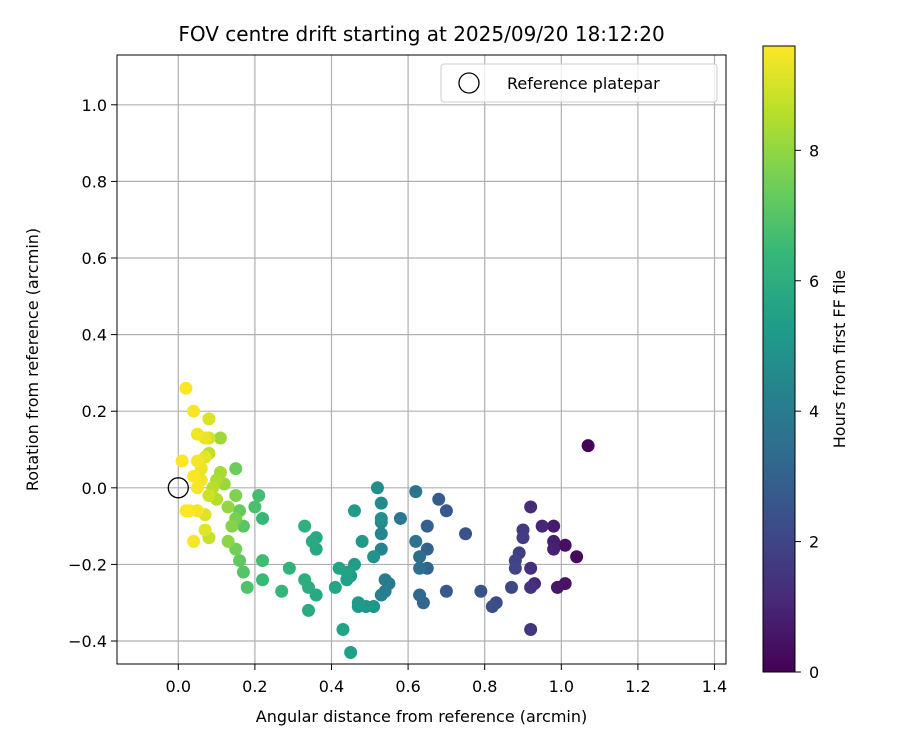 This screenshot has height=750, width=900. I want to click on y-tick-label: 1.0, so click(94, 105).